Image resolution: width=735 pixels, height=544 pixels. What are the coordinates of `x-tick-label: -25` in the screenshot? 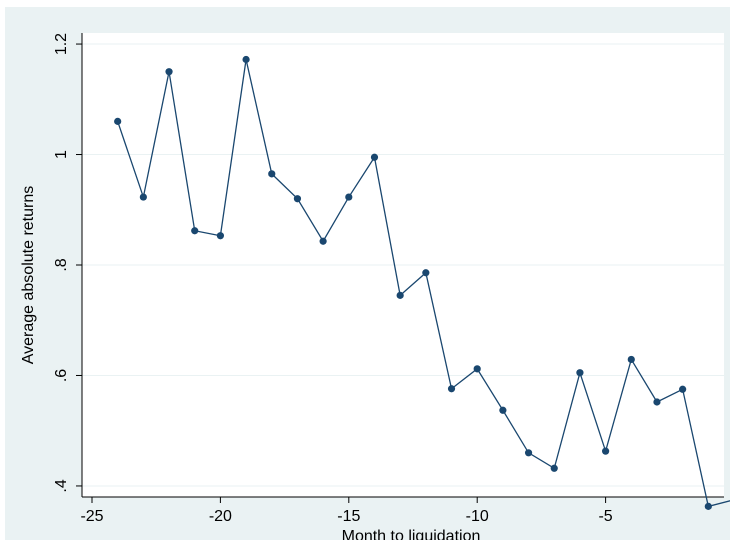 It's located at (91, 516).